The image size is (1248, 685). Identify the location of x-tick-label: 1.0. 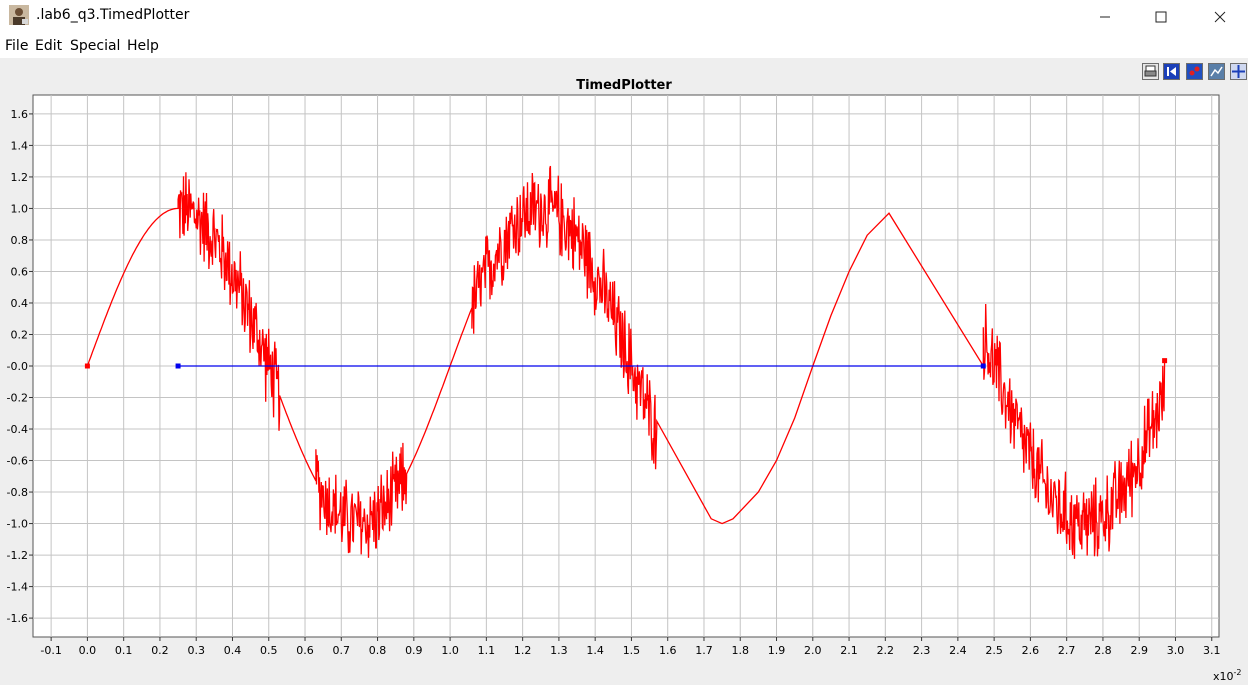
(450, 650).